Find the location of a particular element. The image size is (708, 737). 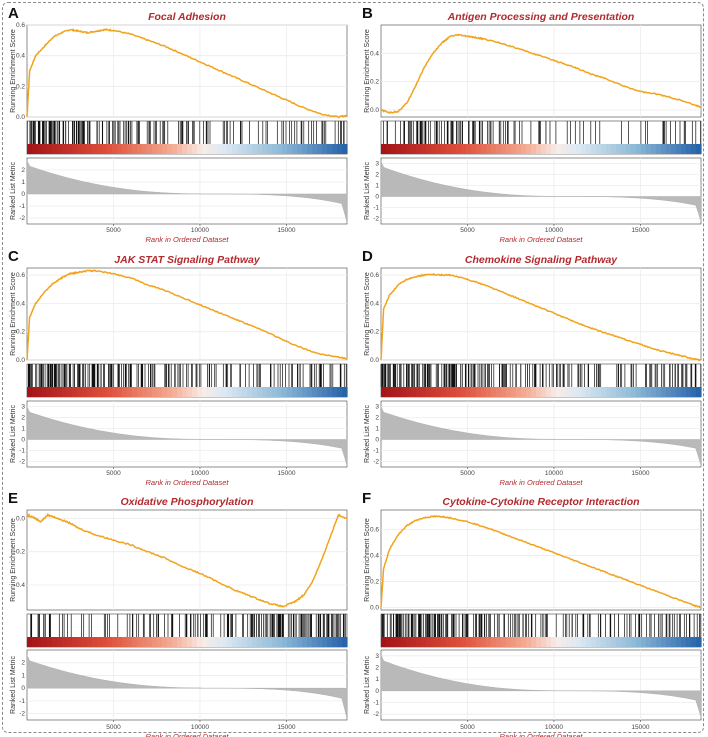

panel-title: JAK STAT Signaling Pathway is located at coordinates (187, 260).